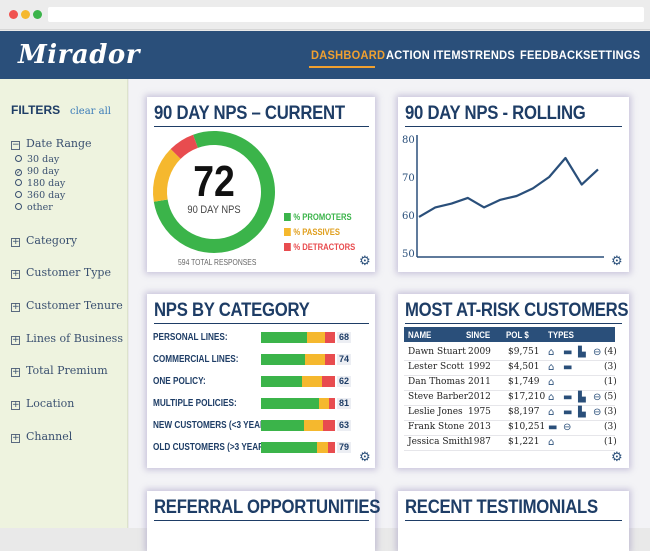 Image resolution: width=650 pixels, height=551 pixels. Describe the element at coordinates (13, 14) in the screenshot. I see `close-window-icon` at that location.